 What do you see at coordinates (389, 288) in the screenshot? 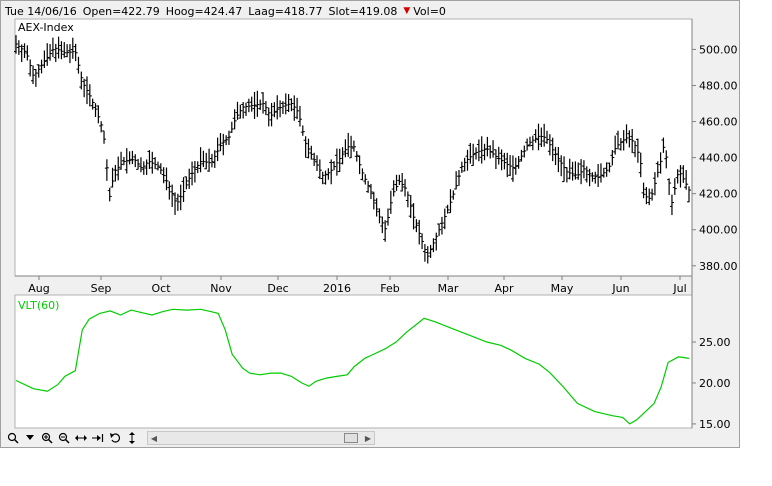
I see `x-tick-label: Feb` at bounding box center [389, 288].